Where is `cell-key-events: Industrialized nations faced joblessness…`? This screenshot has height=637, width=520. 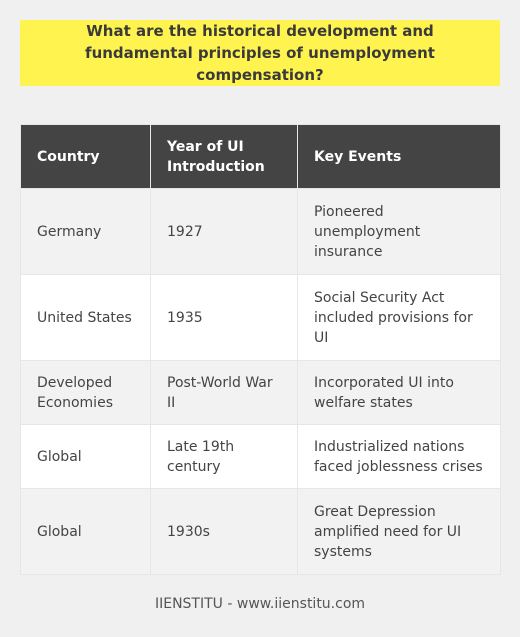 cell-key-events: Industrialized nations faced joblessness… is located at coordinates (399, 456).